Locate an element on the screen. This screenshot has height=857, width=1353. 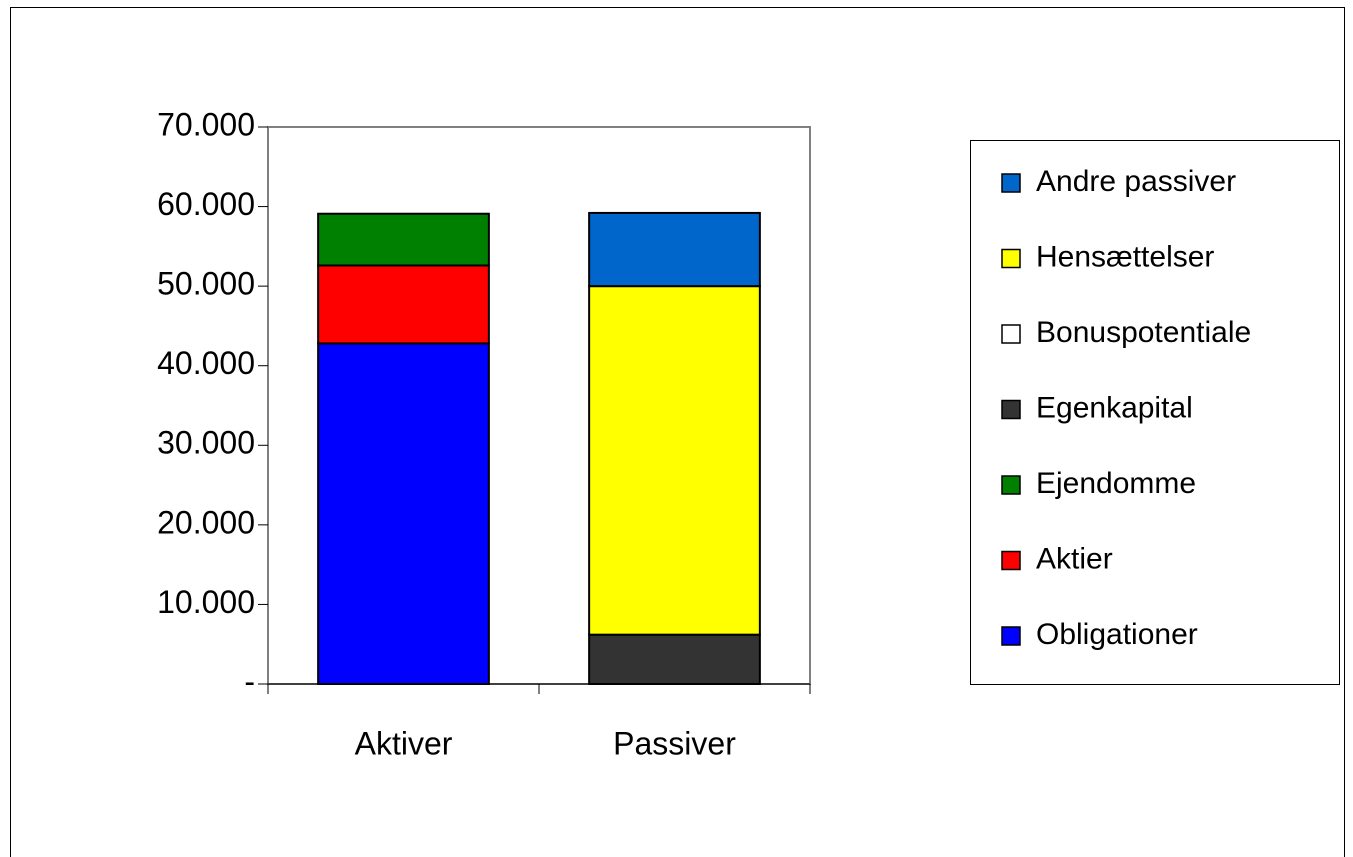
legend-label: Obligationer is located at coordinates (1117, 634).